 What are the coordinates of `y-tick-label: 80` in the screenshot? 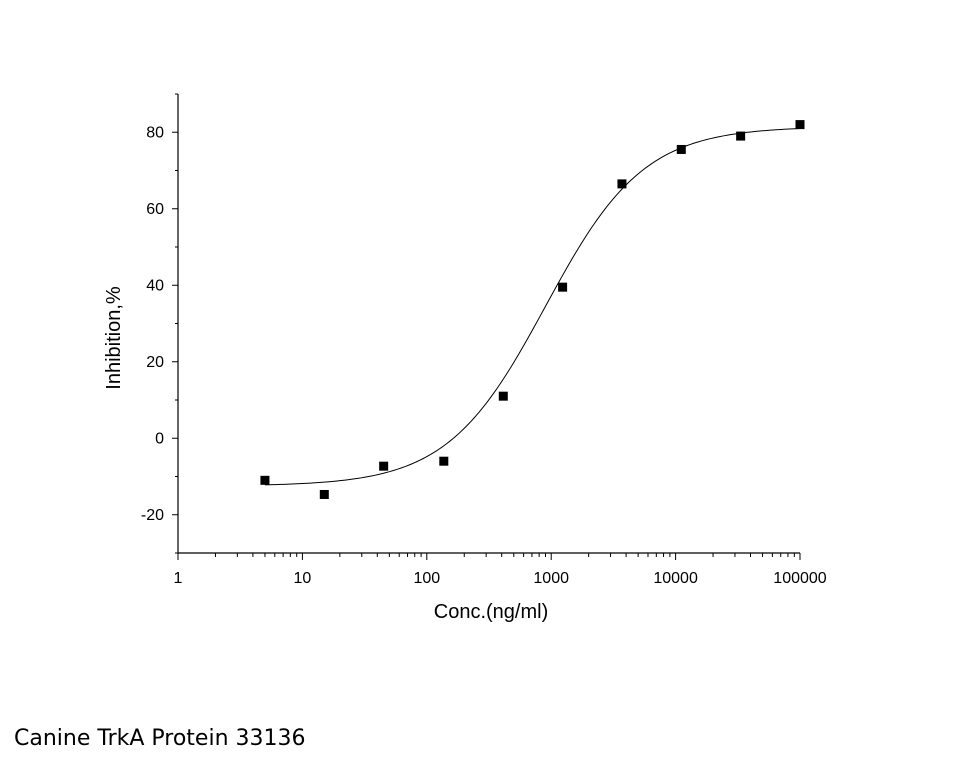 It's located at (155, 132).